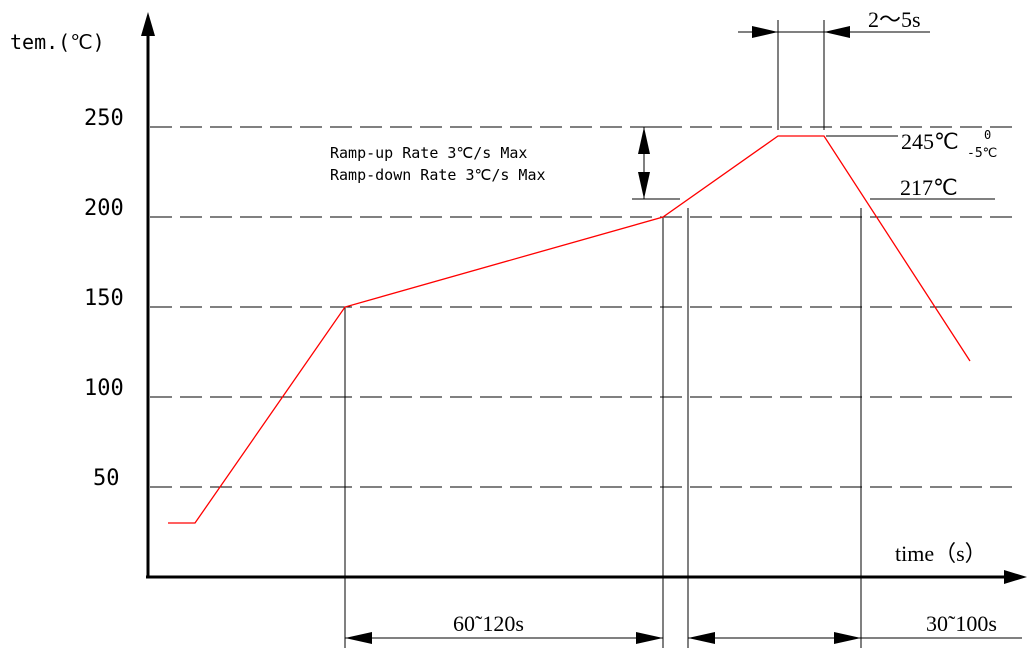 The height and width of the screenshot is (651, 1029). I want to click on y-tick-label: 50, so click(106, 478).